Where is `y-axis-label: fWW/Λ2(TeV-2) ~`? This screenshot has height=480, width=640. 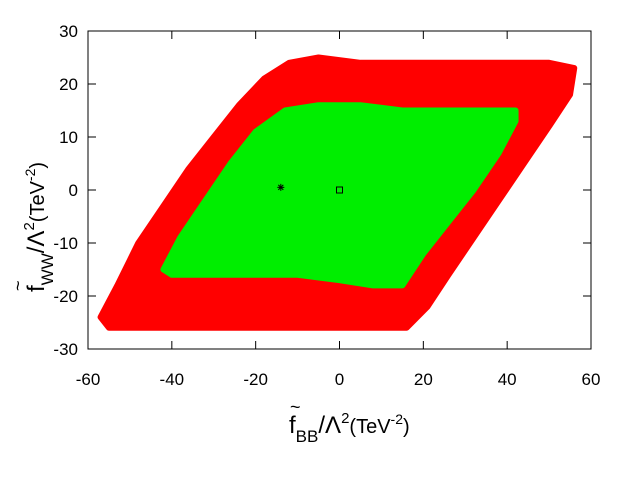 y-axis-label: fWW/Λ2(TeV-2) ~ is located at coordinates (32, 227).